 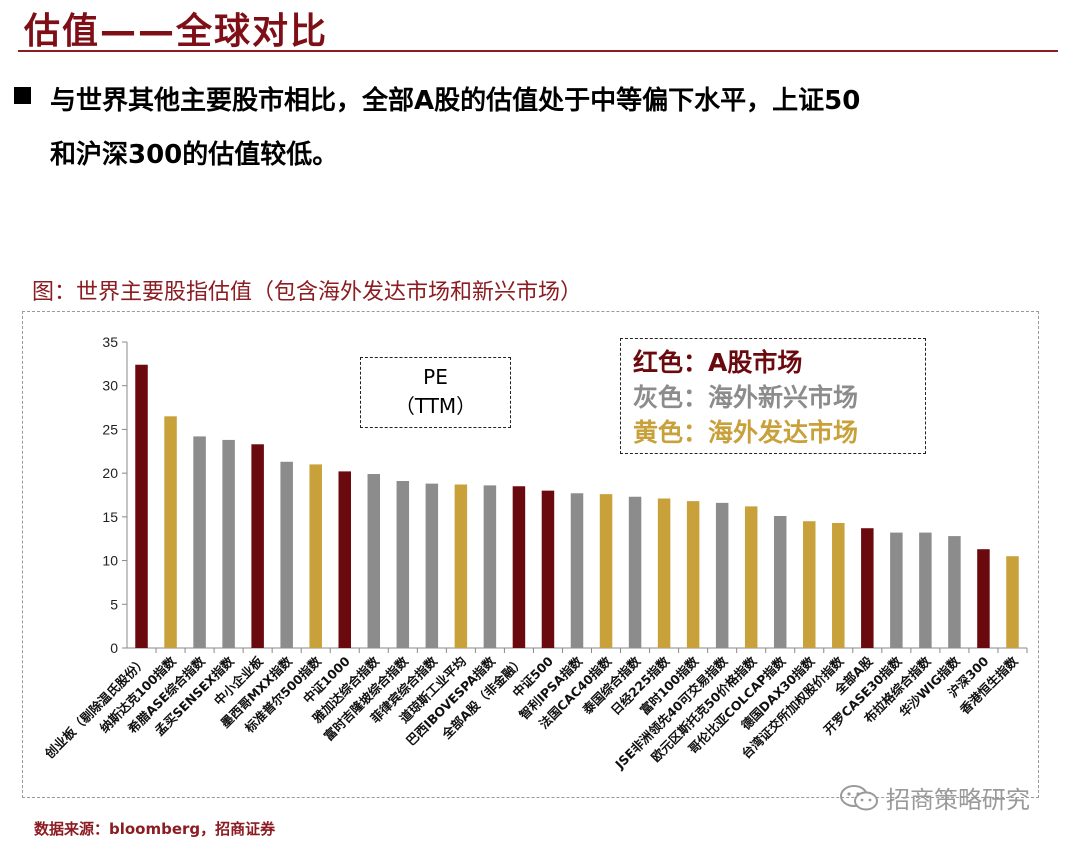 What do you see at coordinates (114, 648) in the screenshot?
I see `y-tick-label: 0` at bounding box center [114, 648].